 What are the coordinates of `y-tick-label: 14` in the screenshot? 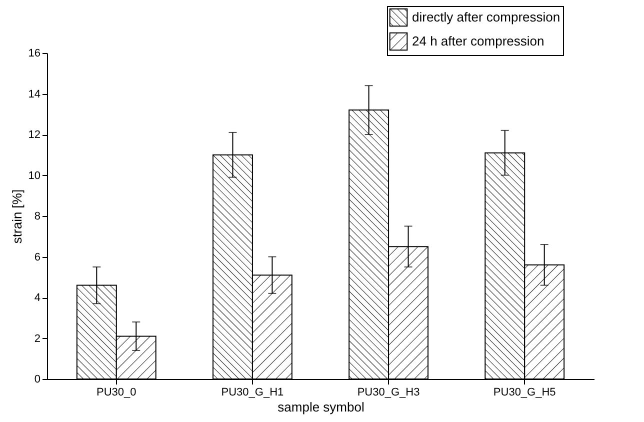 It's located at (34, 94).